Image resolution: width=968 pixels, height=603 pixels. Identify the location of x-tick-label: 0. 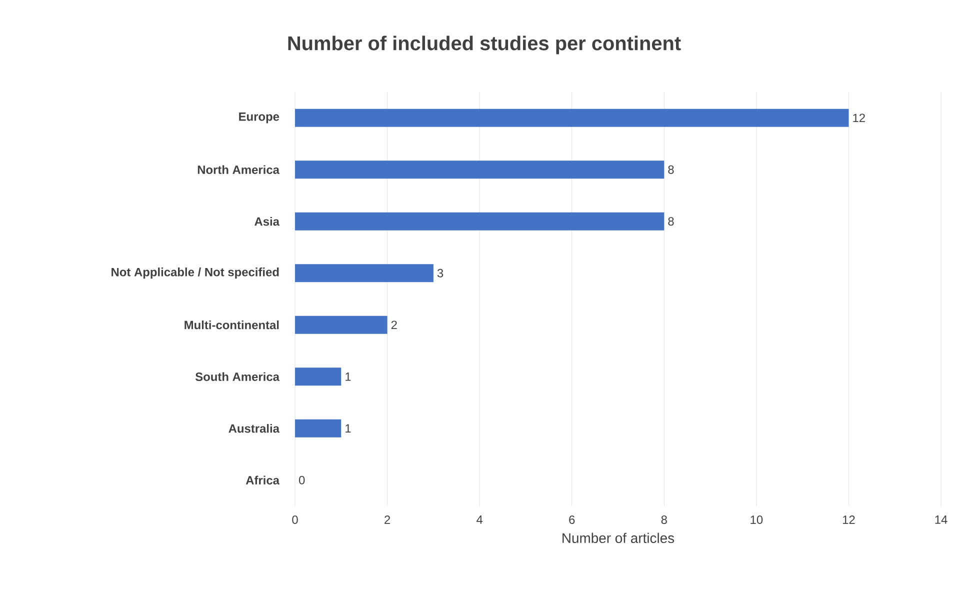
(295, 520).